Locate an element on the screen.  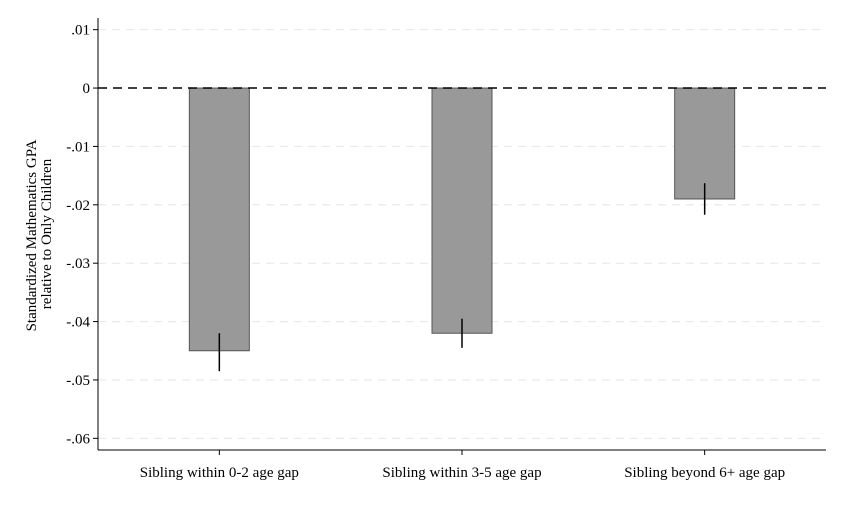
y-tick-label: -.03 is located at coordinates (78, 264).